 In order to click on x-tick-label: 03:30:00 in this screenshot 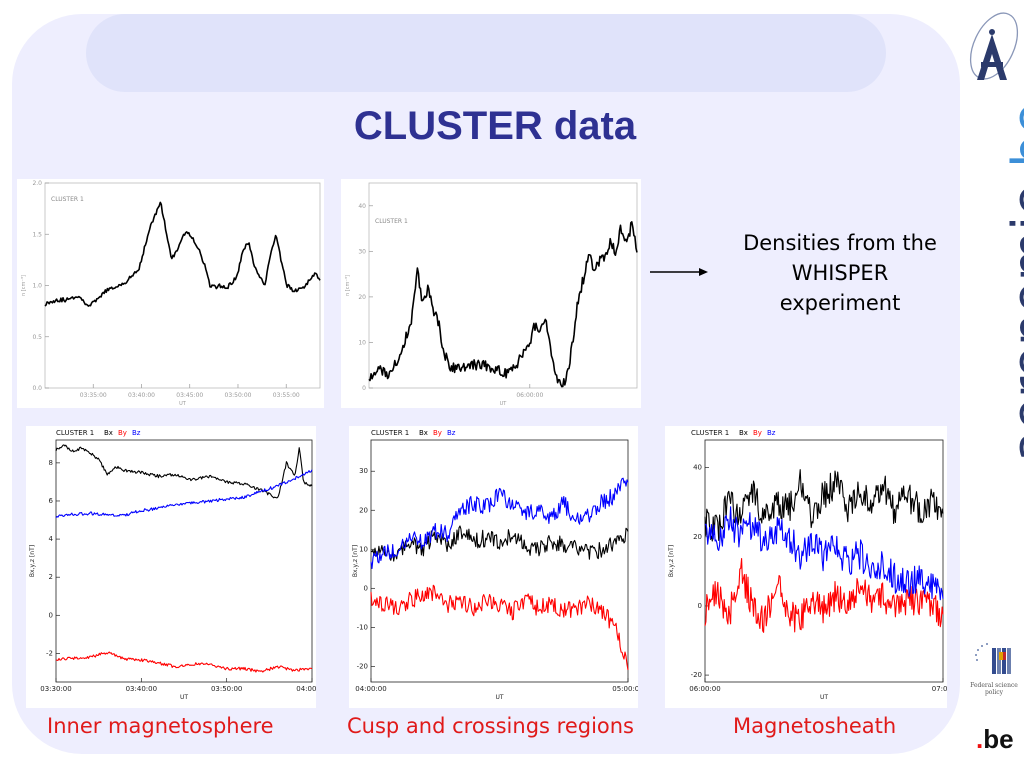, I will do `click(55, 689)`.